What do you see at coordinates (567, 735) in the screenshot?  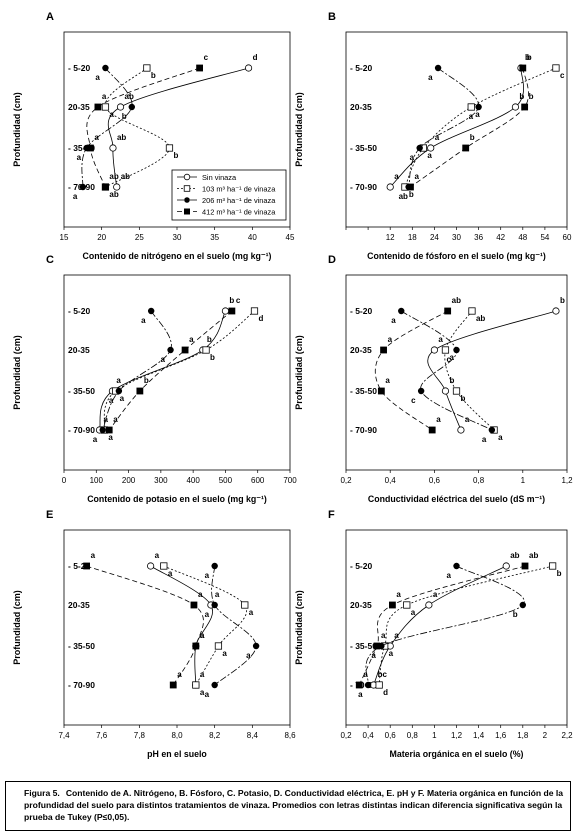 I see `x-tick-label: 2,2` at bounding box center [567, 735].